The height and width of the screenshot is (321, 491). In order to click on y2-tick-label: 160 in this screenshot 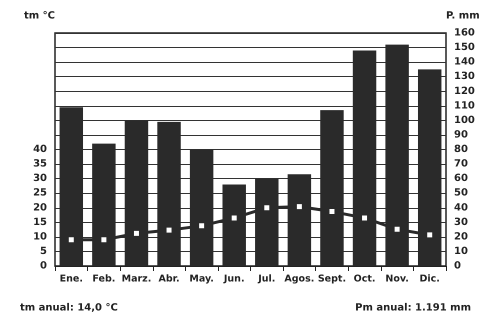, I will do `click(464, 33)`.